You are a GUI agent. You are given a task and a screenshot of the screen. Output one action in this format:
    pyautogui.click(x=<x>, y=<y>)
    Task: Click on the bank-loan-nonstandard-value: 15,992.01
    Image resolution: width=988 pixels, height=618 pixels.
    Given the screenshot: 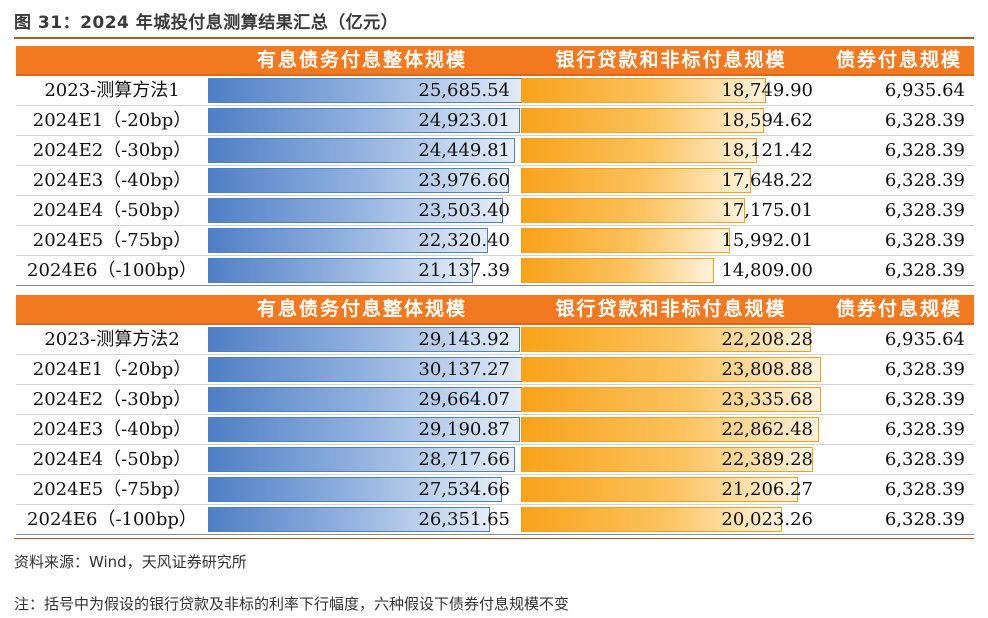 What is the action you would take?
    pyautogui.click(x=767, y=240)
    